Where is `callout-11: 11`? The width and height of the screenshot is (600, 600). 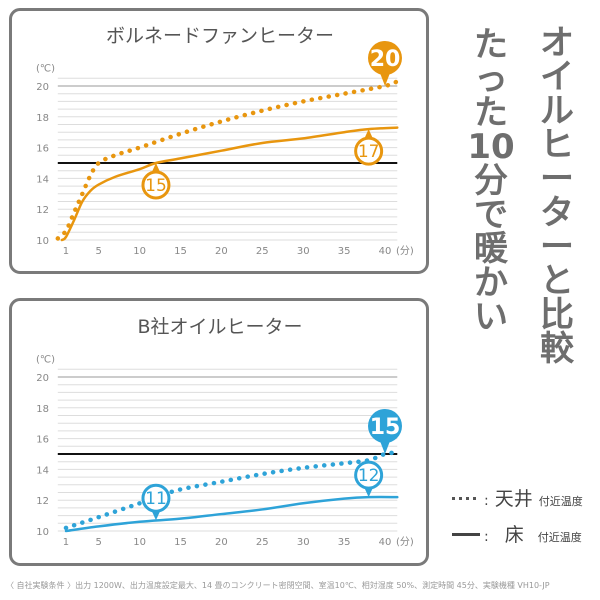 callout-11: 11 is located at coordinates (156, 502).